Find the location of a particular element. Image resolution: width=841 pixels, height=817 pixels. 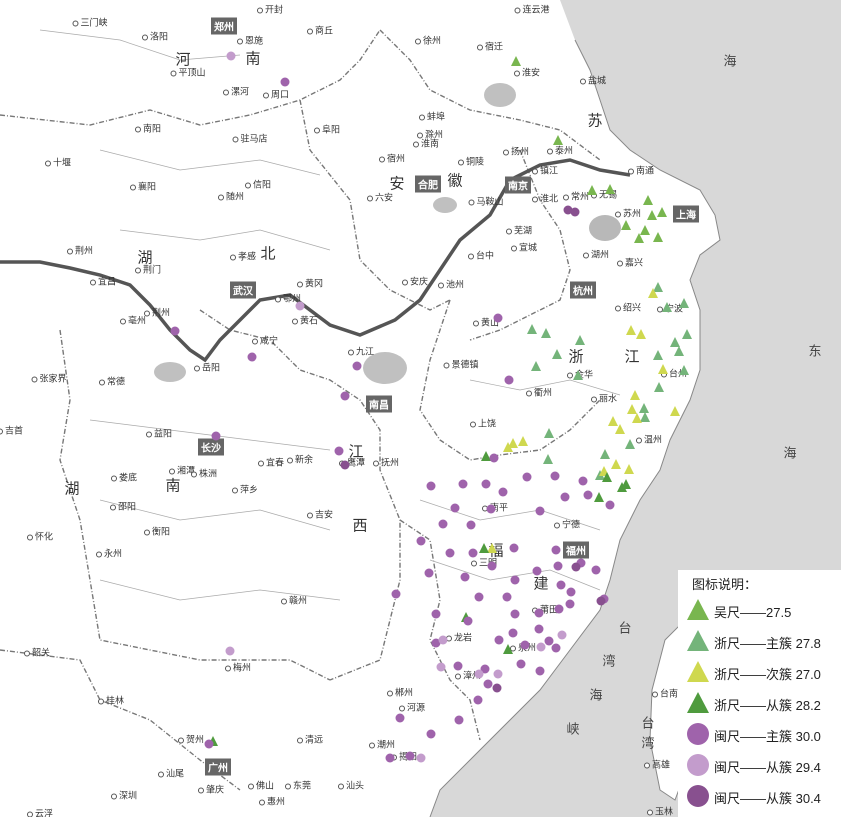

sea-label: 东 is located at coordinates (815, 352).